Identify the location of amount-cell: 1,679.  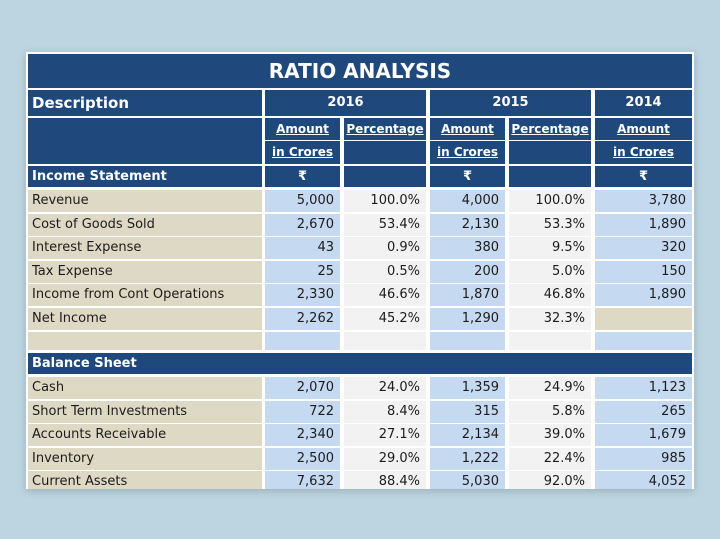
(643, 435).